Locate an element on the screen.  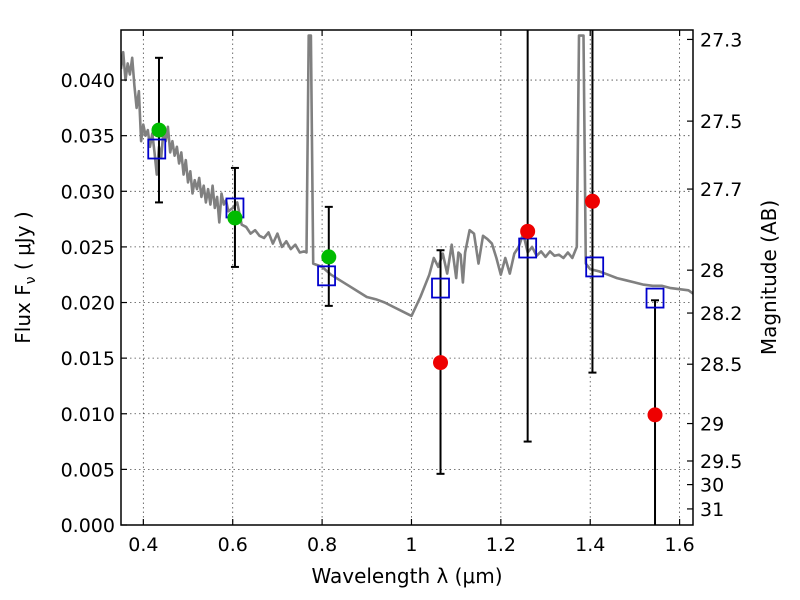
x-tick-label: 0.4 is located at coordinates (143, 545).